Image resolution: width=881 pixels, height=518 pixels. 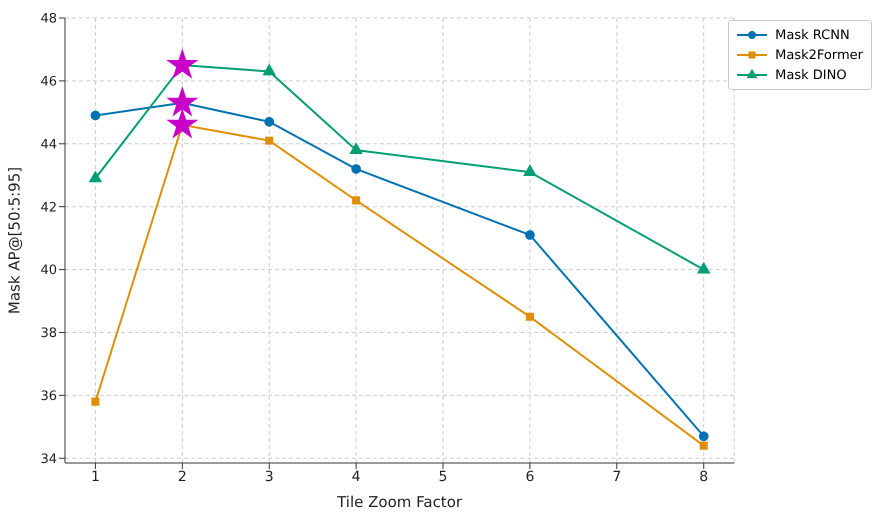 I want to click on y-tick-label: 48, so click(x=48, y=19).